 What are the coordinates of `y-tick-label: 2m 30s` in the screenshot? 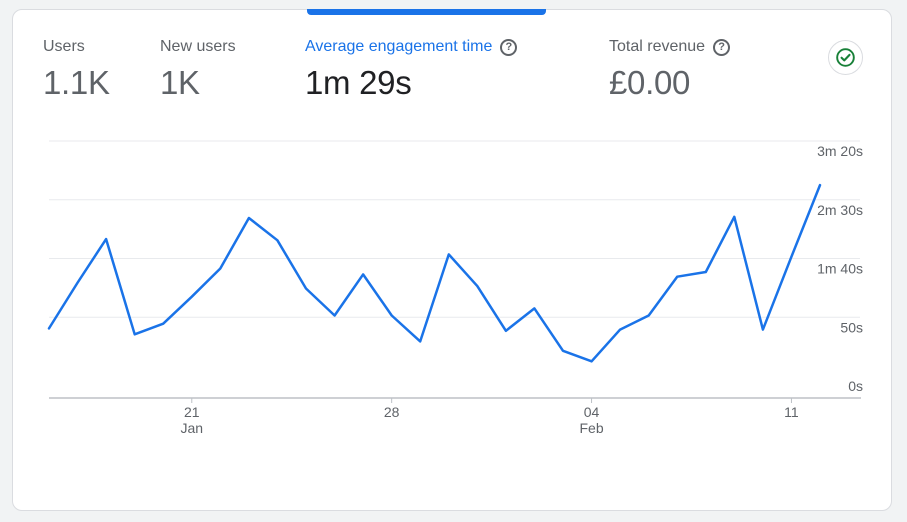 It's located at (840, 210).